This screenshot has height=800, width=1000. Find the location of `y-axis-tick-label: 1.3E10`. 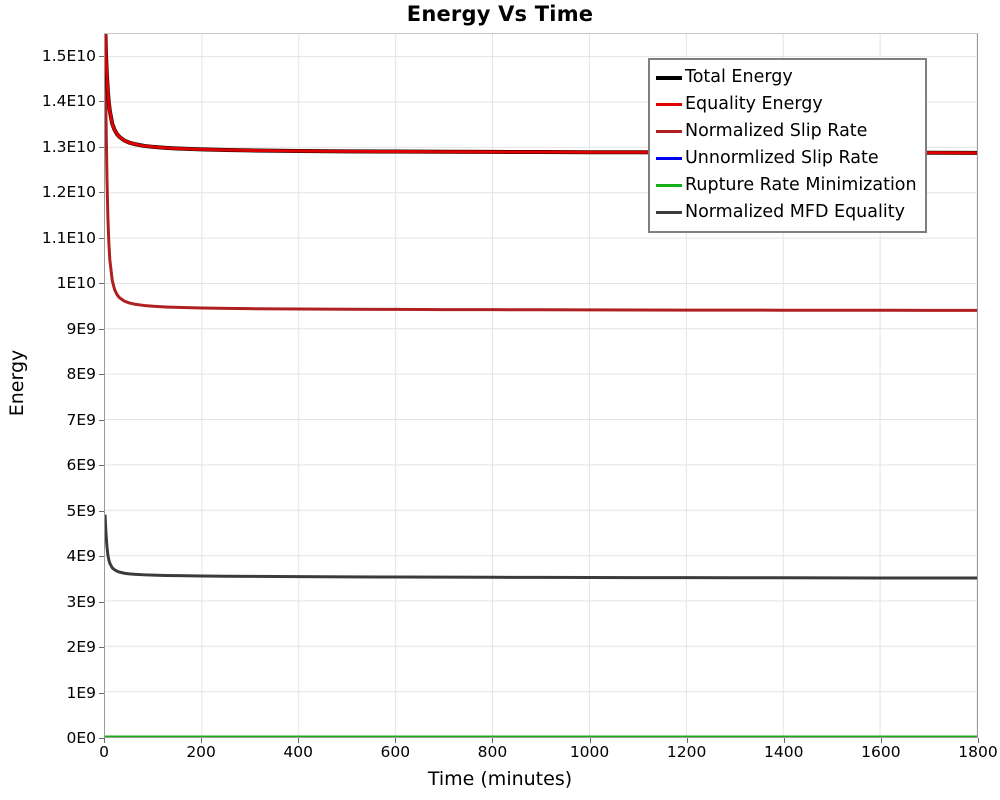

y-axis-tick-label: 1.3E10 is located at coordinates (68, 146).